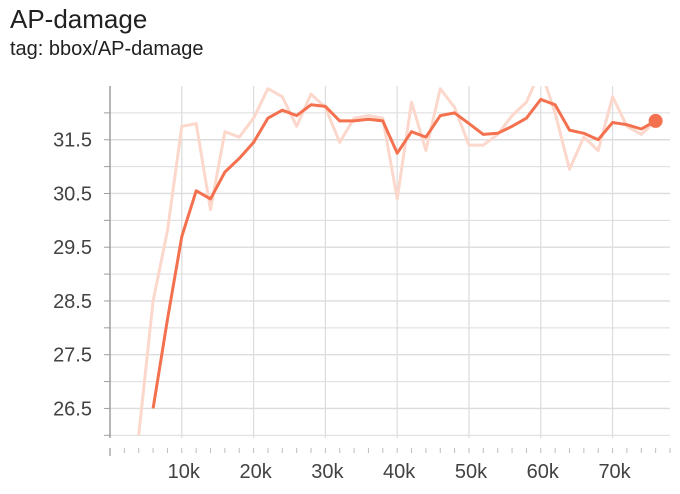  I want to click on x-tick-label: 10k, so click(184, 472).